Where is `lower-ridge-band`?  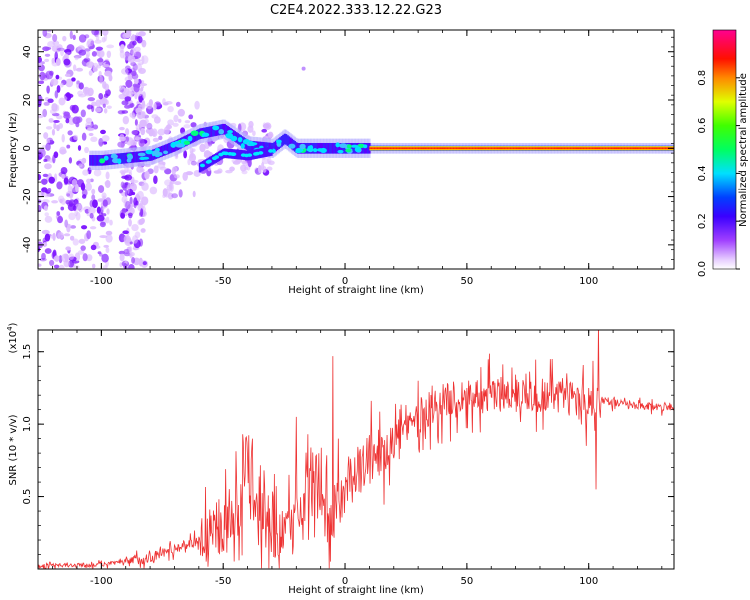 lower-ridge-band is located at coordinates (265, 152).